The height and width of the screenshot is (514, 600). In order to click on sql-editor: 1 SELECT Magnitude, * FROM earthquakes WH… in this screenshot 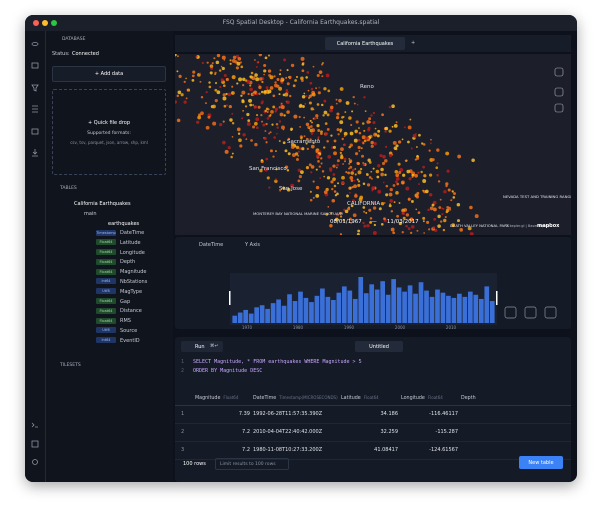, I will do `click(271, 368)`.